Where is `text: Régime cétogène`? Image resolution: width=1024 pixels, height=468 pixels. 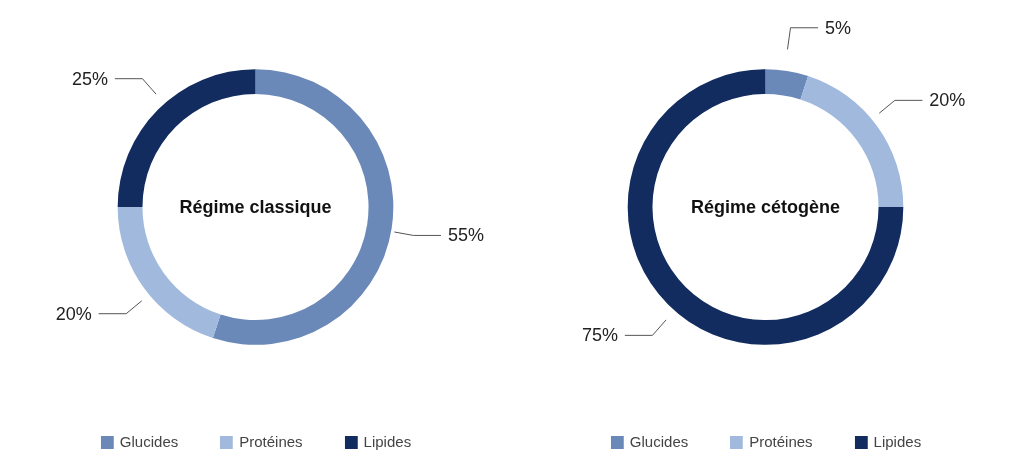
text: Régime cétogène is located at coordinates (765, 207).